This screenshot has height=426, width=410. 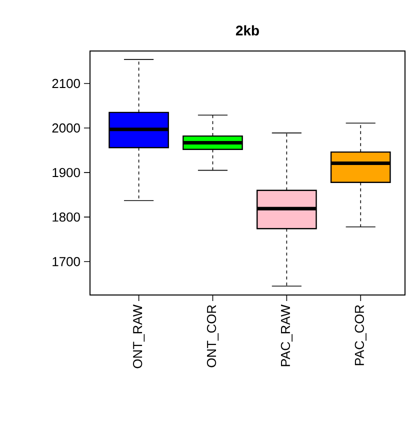 I want to click on y-tick-label: 2100, so click(x=66, y=83).